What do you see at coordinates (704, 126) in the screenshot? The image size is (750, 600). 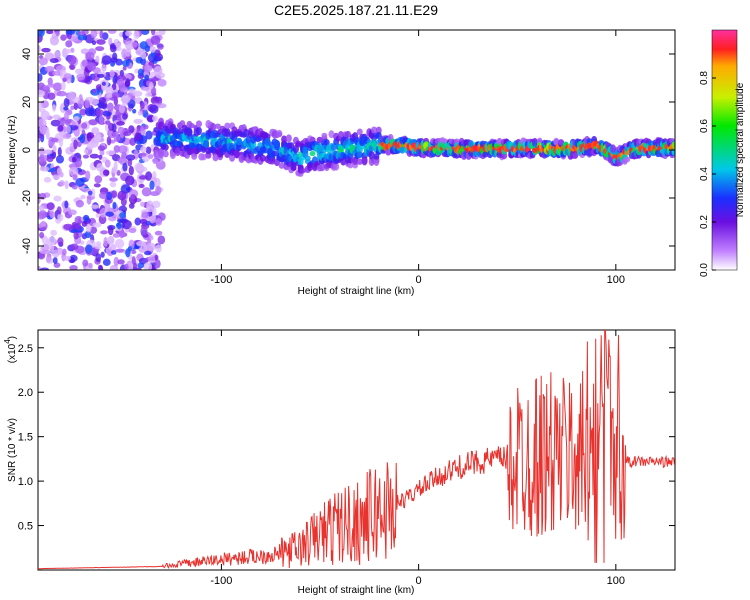 I see `colorbar-tick-label: 0.6` at bounding box center [704, 126].